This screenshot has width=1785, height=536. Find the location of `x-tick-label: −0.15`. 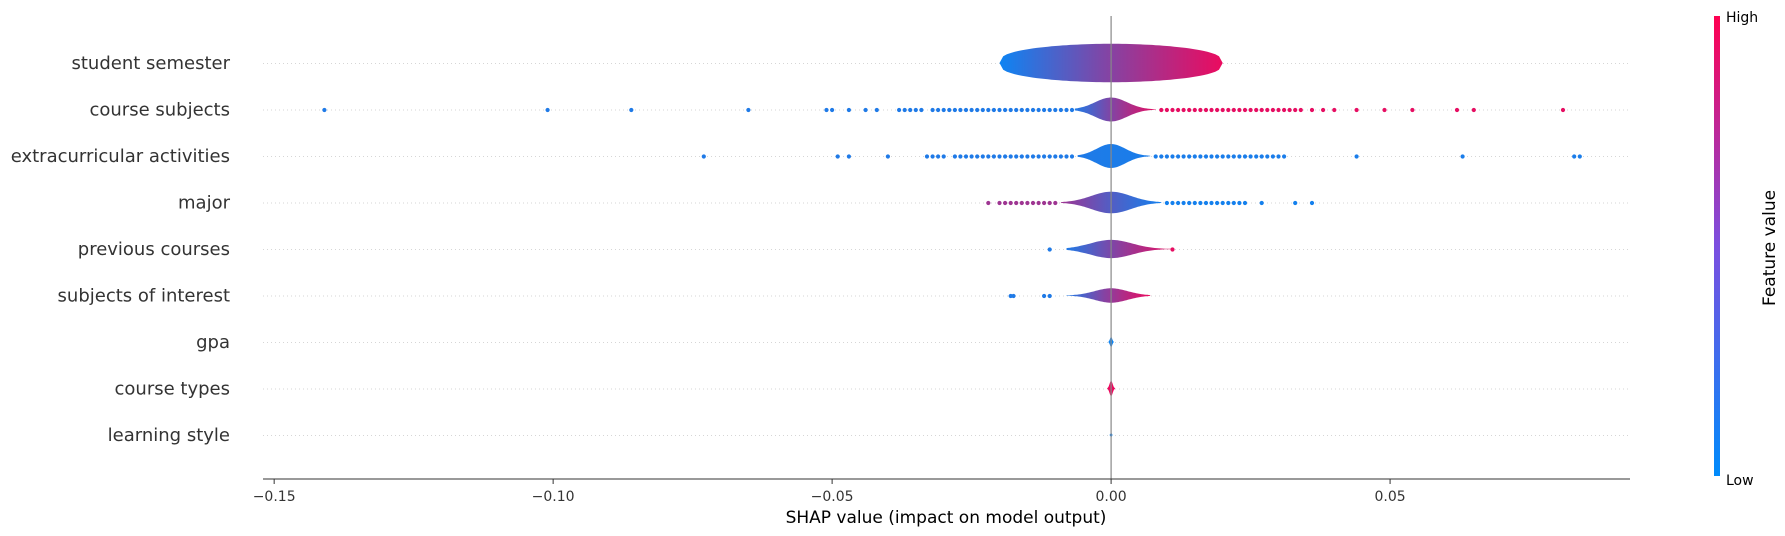

x-tick-label: −0.15 is located at coordinates (274, 497).